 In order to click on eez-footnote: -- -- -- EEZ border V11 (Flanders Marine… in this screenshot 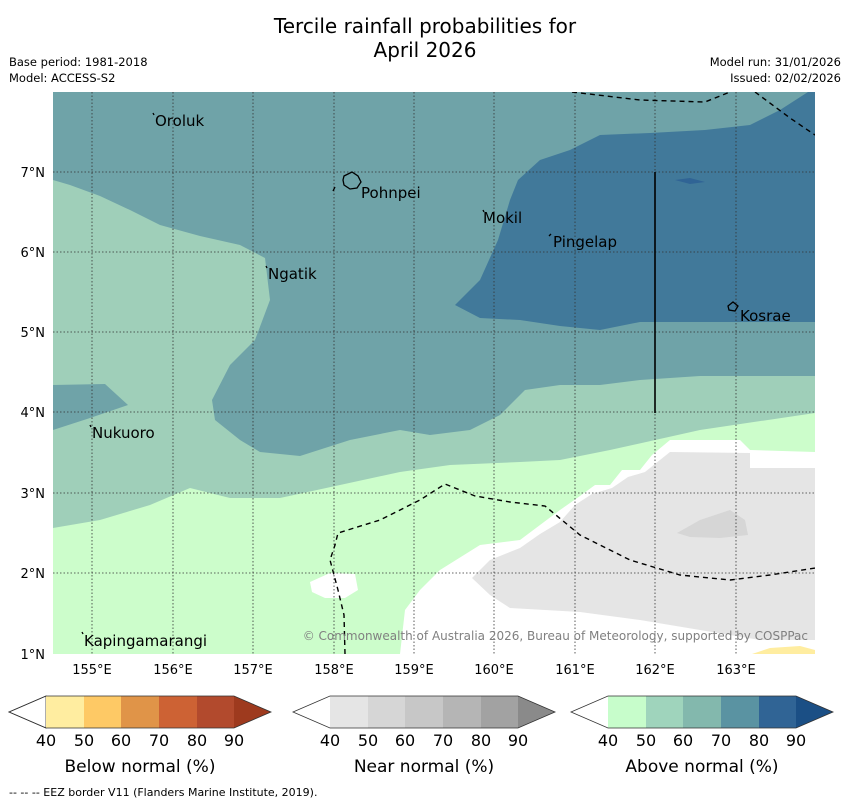, I will do `click(163, 792)`.